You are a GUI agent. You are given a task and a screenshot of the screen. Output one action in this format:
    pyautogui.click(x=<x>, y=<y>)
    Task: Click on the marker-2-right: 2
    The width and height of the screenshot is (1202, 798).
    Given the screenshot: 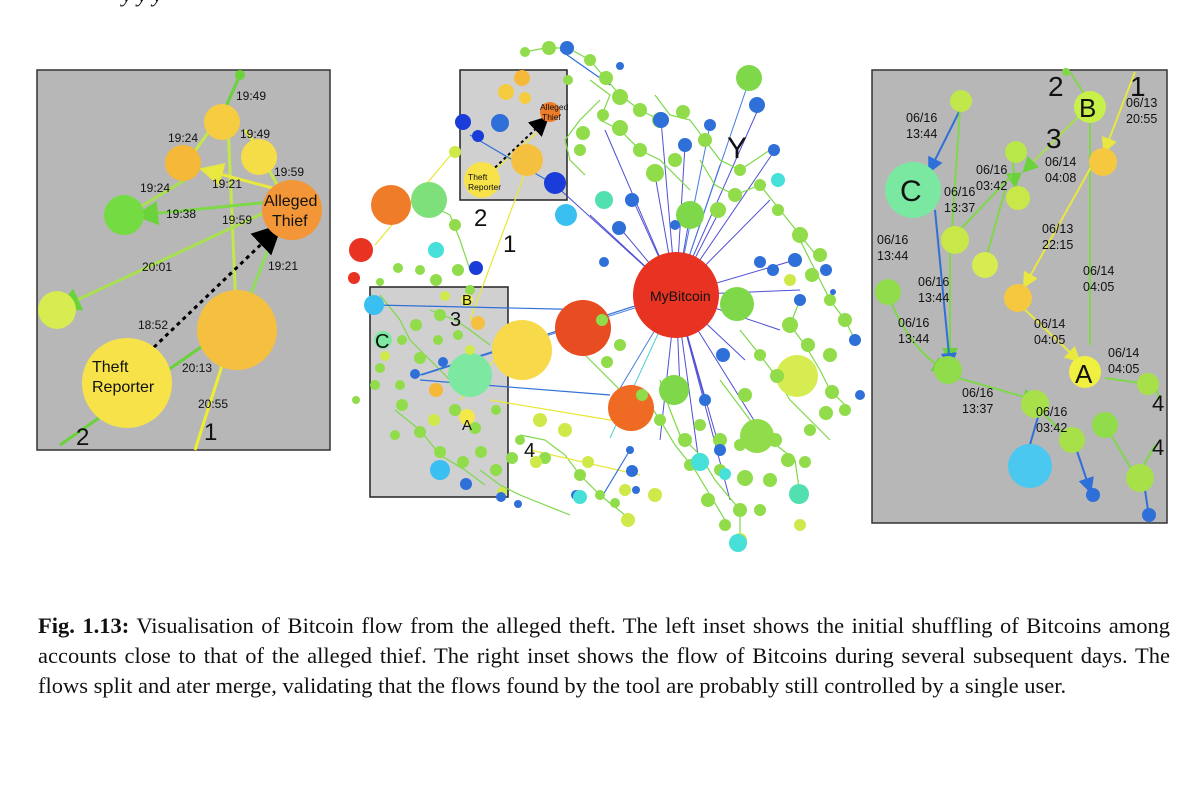 What is the action you would take?
    pyautogui.click(x=1056, y=86)
    